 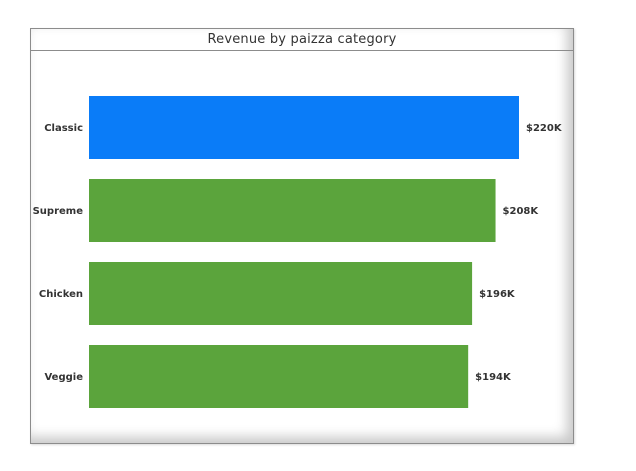 I want to click on category-label-supreme: Supreme, so click(x=58, y=211).